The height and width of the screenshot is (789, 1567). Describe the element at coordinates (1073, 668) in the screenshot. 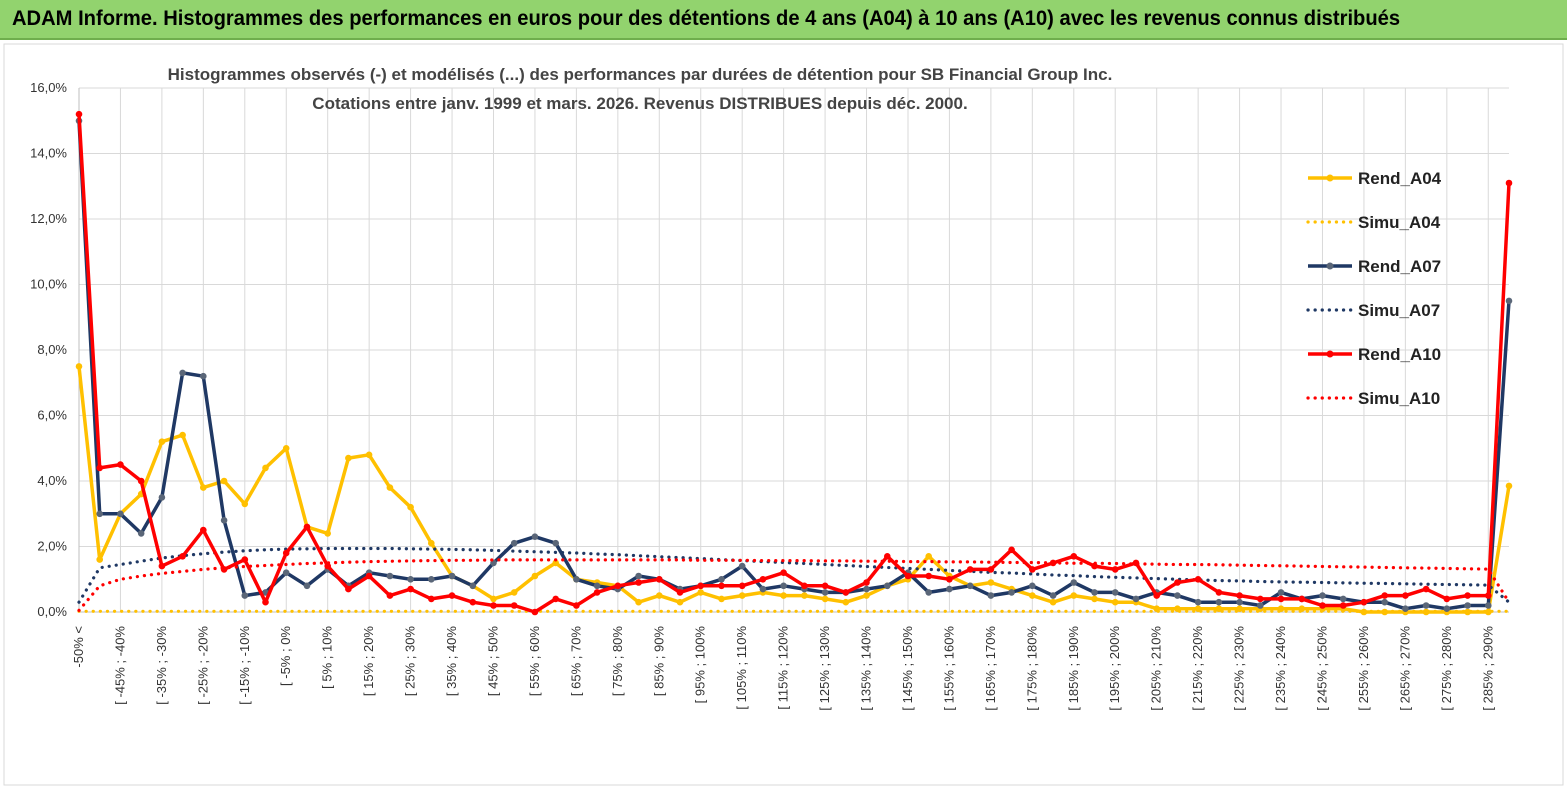

I see `x-tick-label: [ 185% ; 190%` at that location.